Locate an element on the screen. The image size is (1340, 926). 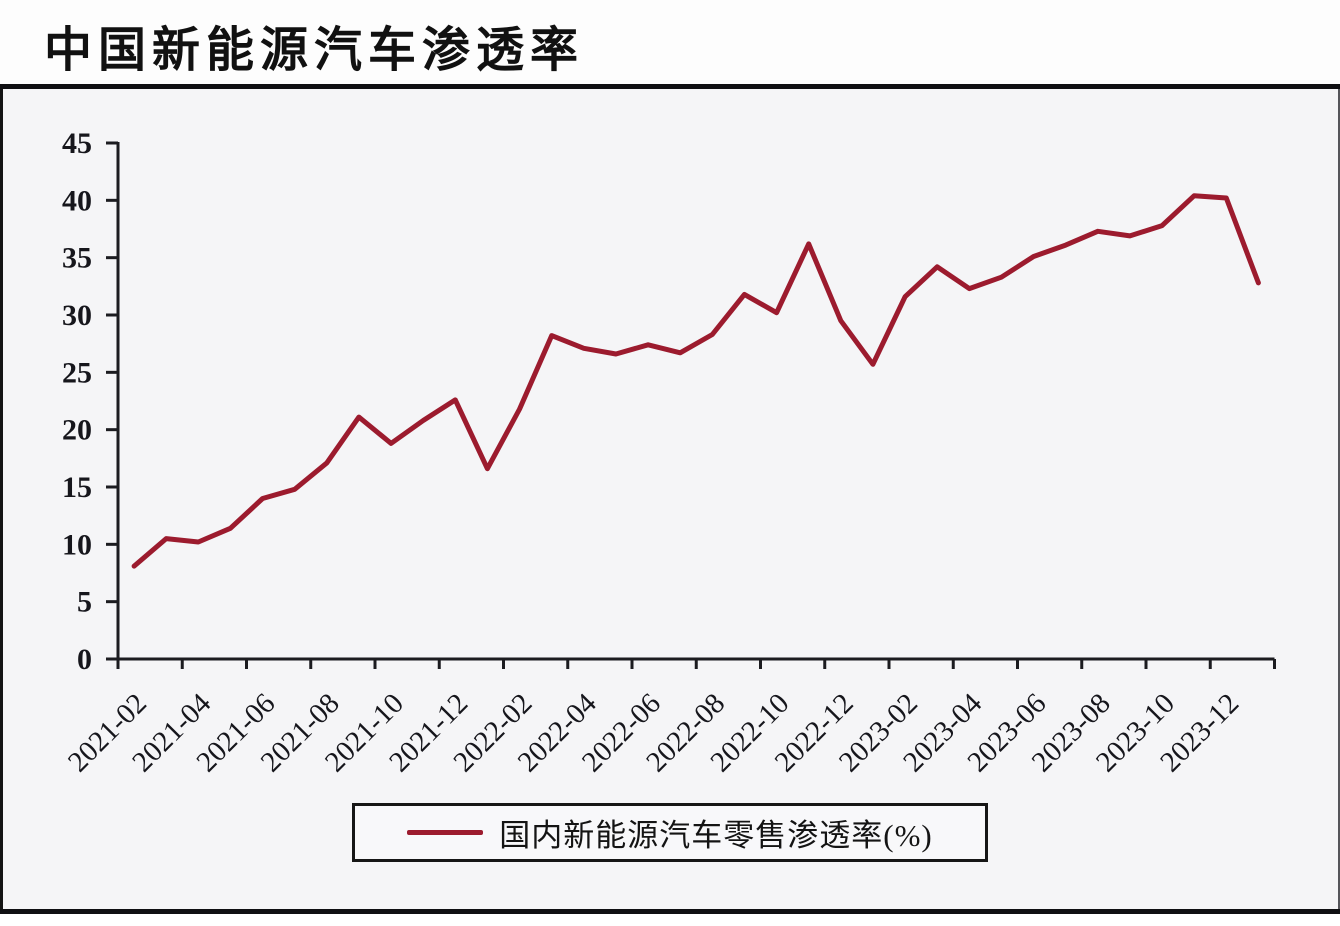
bottom-divider-rule is located at coordinates (670, 911).